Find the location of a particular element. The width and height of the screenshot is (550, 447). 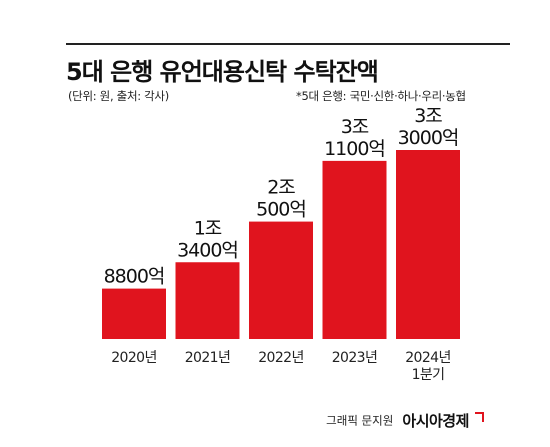

chart-title: 5대 은행 유언대용신탁 수탁잔액 is located at coordinates (222, 72).